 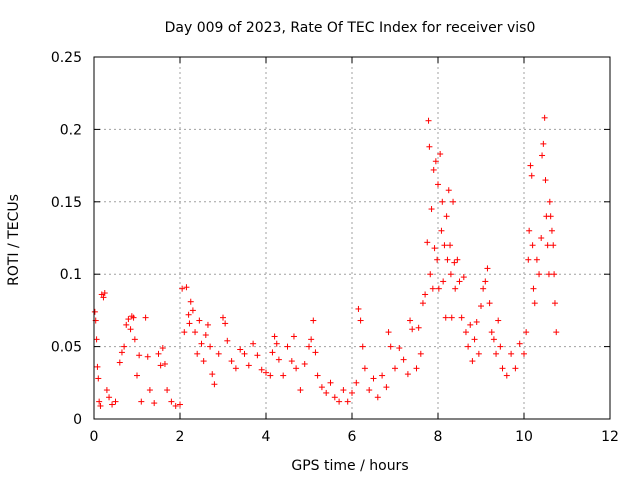 What do you see at coordinates (14, 240) in the screenshot?
I see `y-axis-label: ROTI / TECUs` at bounding box center [14, 240].